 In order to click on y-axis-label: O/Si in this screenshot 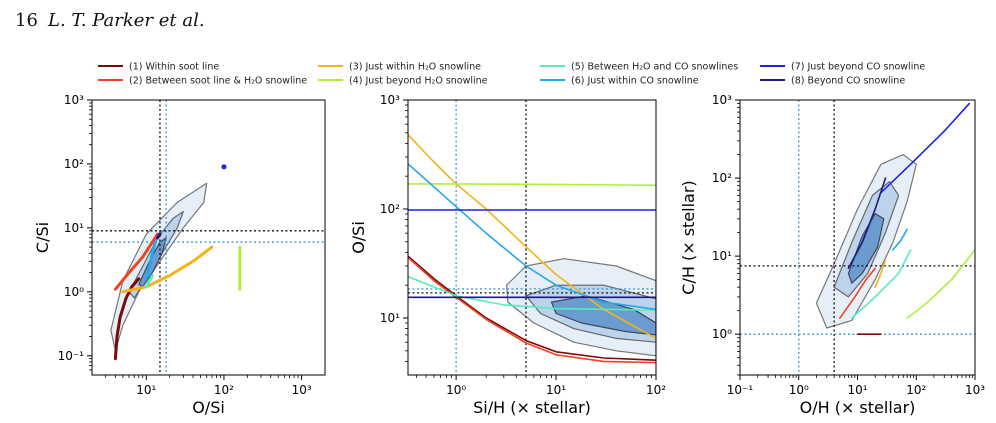, I will do `click(358, 237)`.